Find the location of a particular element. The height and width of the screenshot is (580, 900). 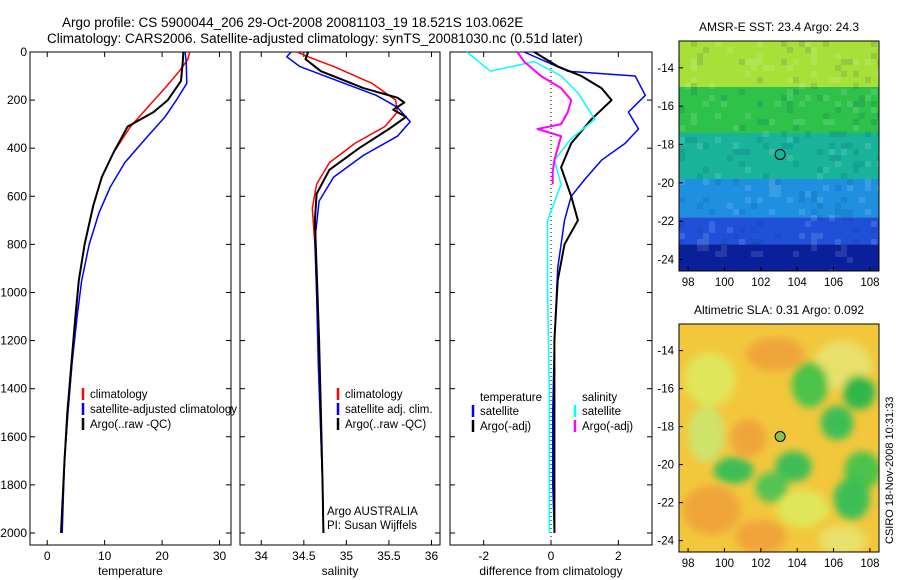

sst-texture is located at coordinates (779, 156).